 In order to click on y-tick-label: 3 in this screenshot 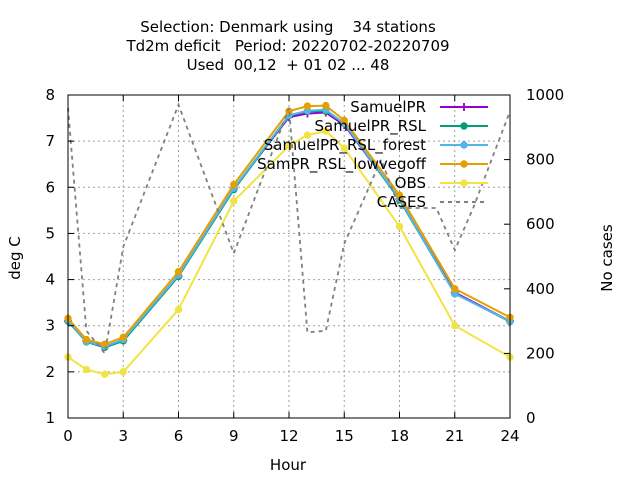, I will do `click(50, 326)`.